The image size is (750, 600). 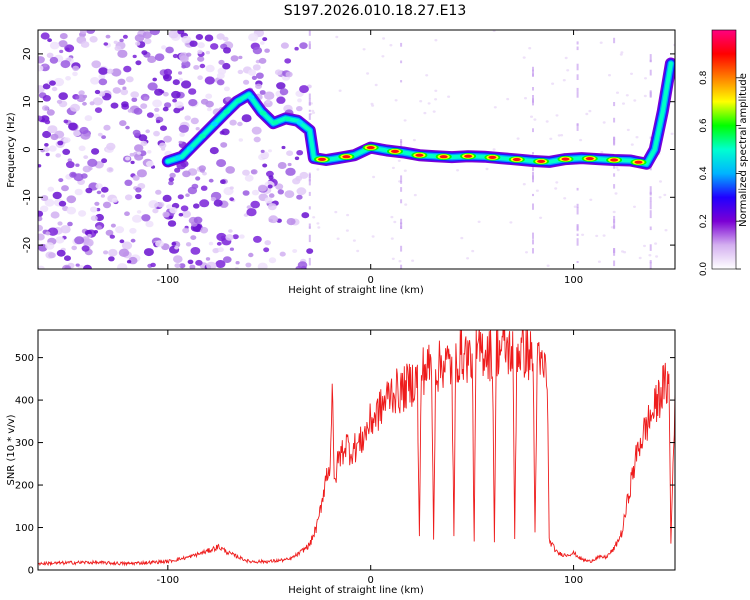 I want to click on y-tick-label: 0, so click(x=31, y=571).